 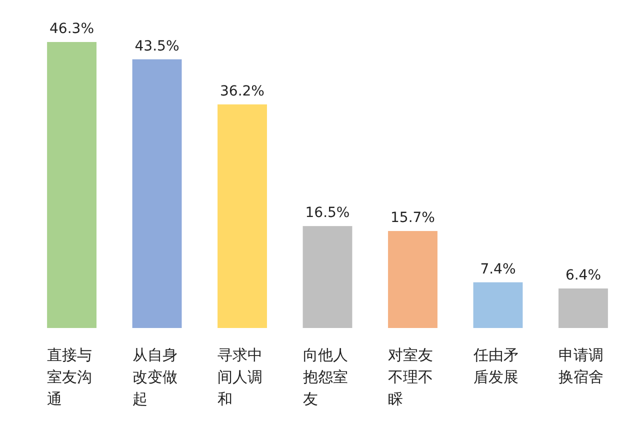 I want to click on data-label: 46.3%, so click(x=72, y=29).